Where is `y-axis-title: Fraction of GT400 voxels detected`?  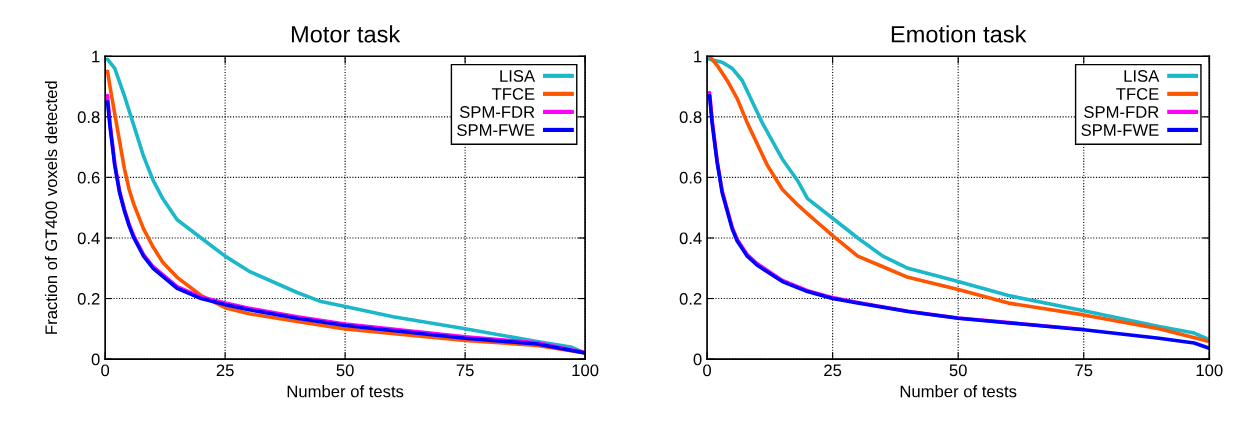 y-axis-title: Fraction of GT400 voxels detected is located at coordinates (51, 207).